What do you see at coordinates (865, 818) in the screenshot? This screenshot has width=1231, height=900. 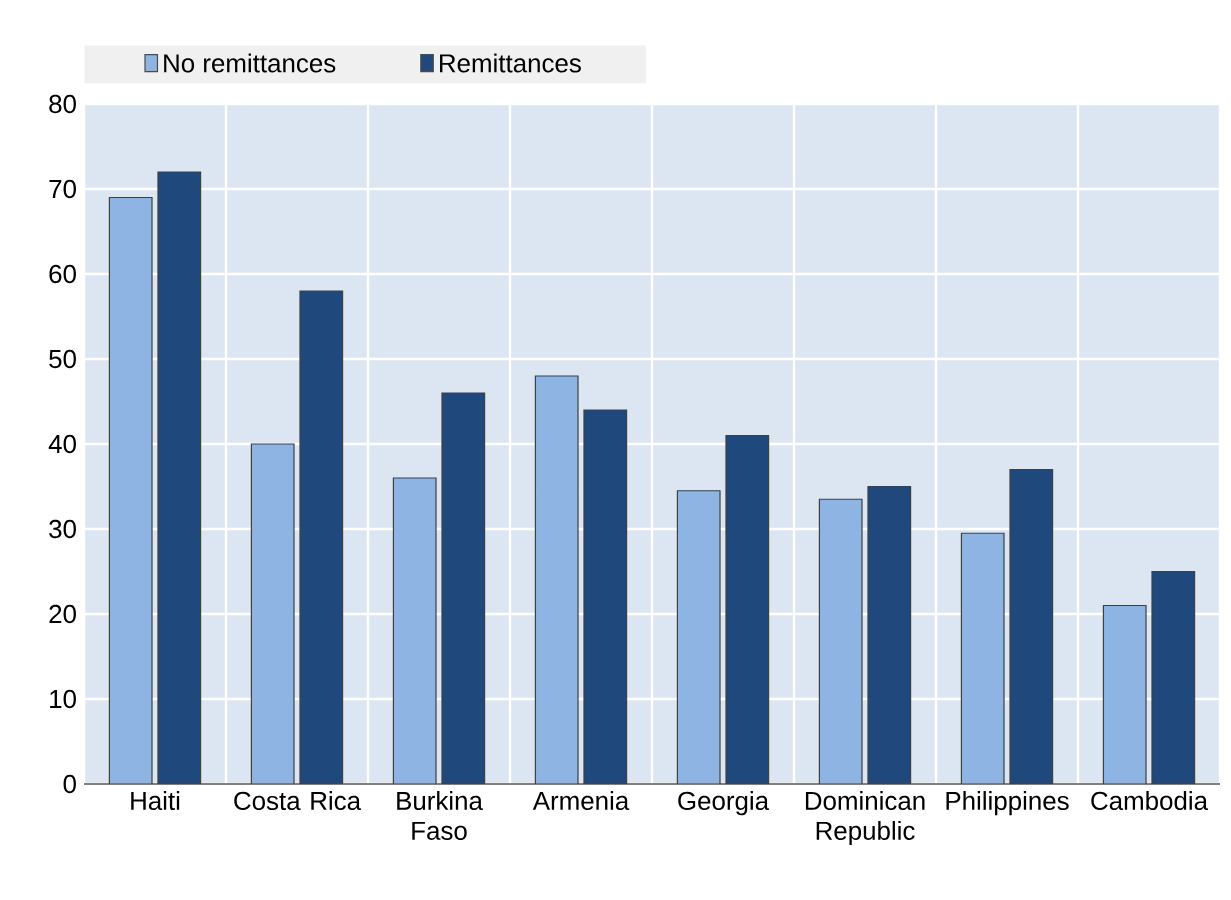 I see `x-tick-label: Dominican Republic` at bounding box center [865, 818].